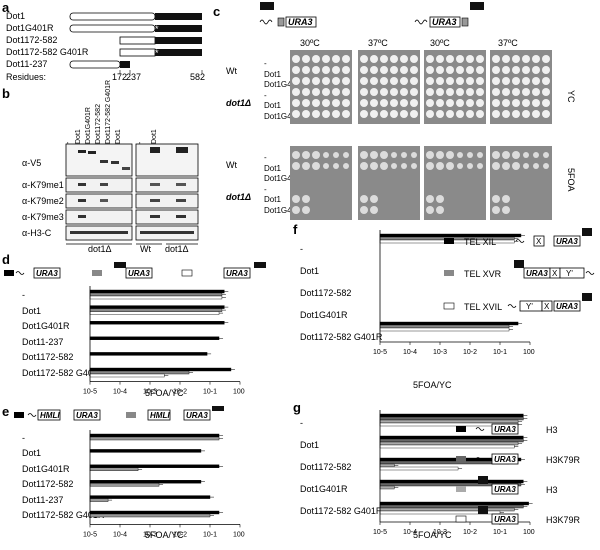 The height and width of the screenshot is (550, 600). I want to click on legend-text: URA3, so click(139, 273).